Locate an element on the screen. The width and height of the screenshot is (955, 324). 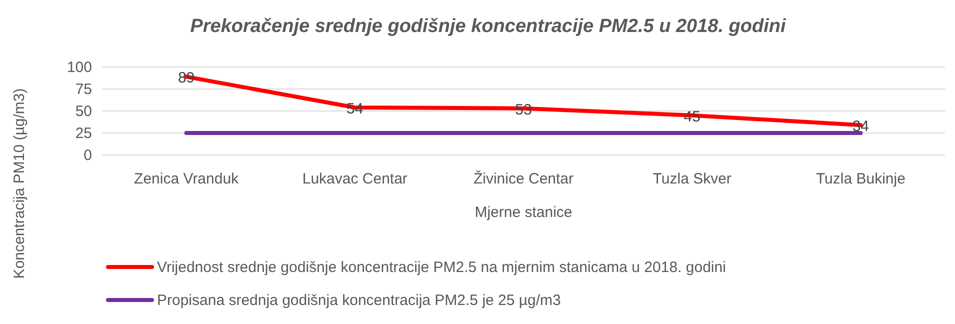
x-tick-label: Tuzla Bukinje is located at coordinates (861, 179).